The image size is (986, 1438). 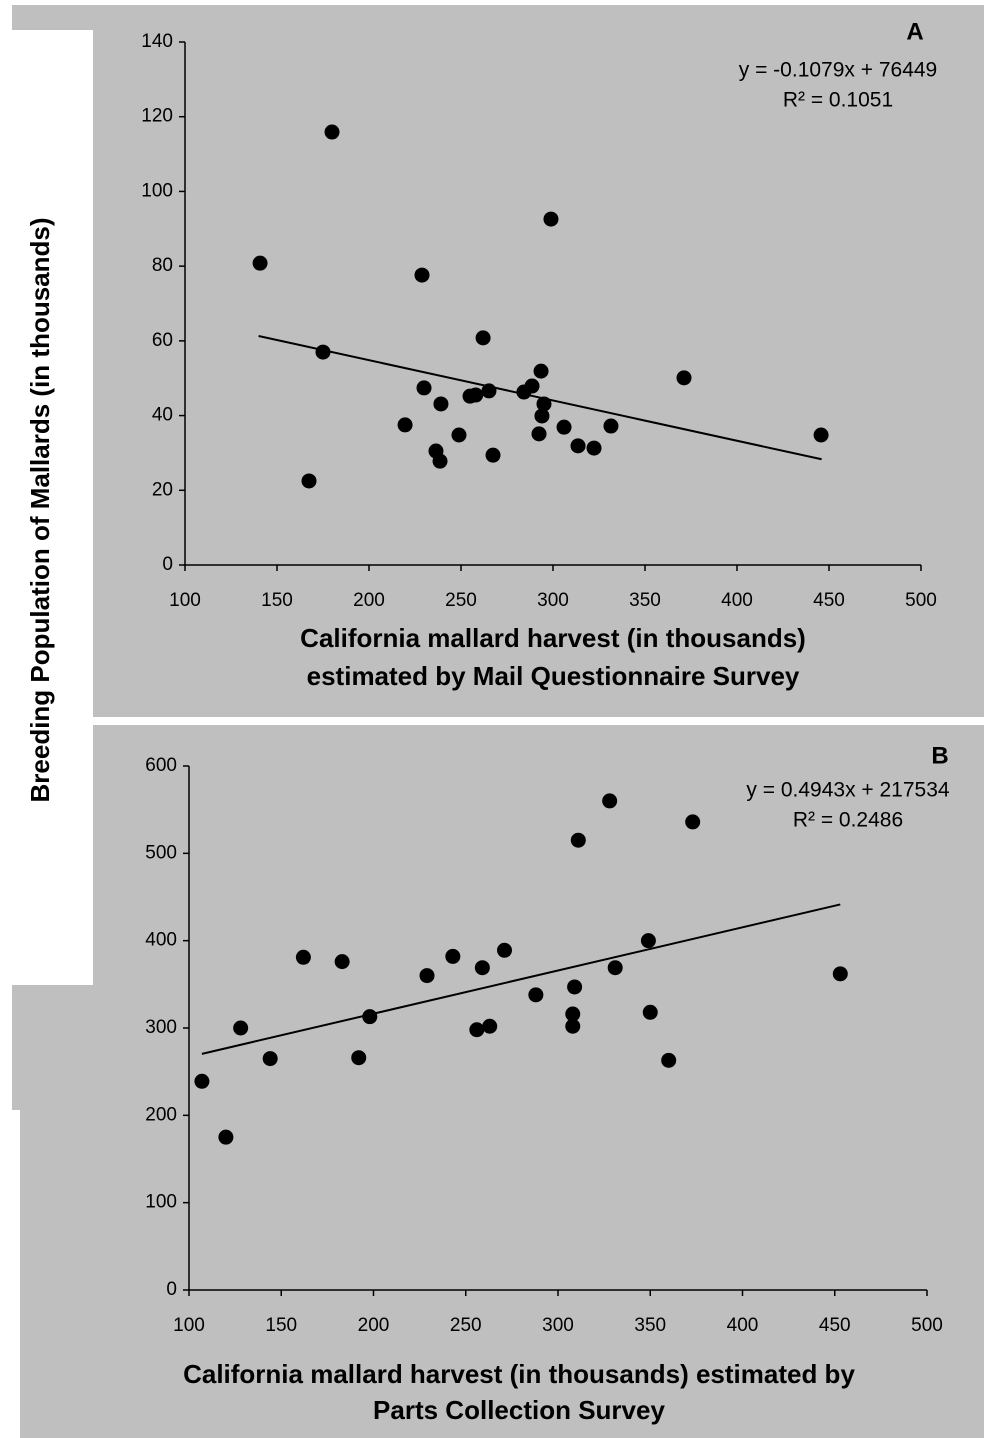 I want to click on trendline, so click(x=521, y=979).